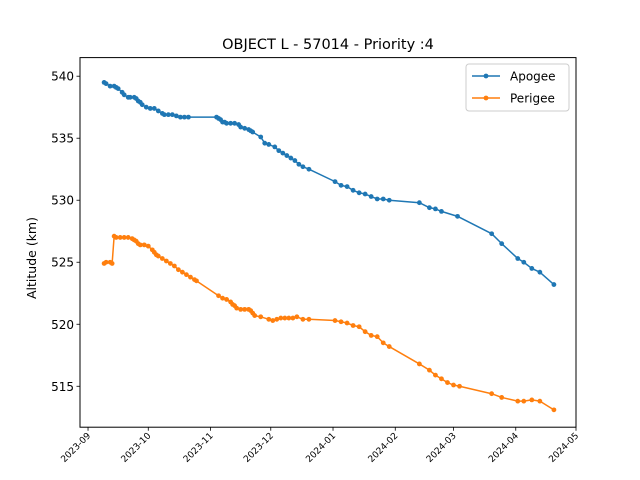 The width and height of the screenshot is (640, 480). I want to click on y-axis-label: Altitude (km), so click(31, 258).